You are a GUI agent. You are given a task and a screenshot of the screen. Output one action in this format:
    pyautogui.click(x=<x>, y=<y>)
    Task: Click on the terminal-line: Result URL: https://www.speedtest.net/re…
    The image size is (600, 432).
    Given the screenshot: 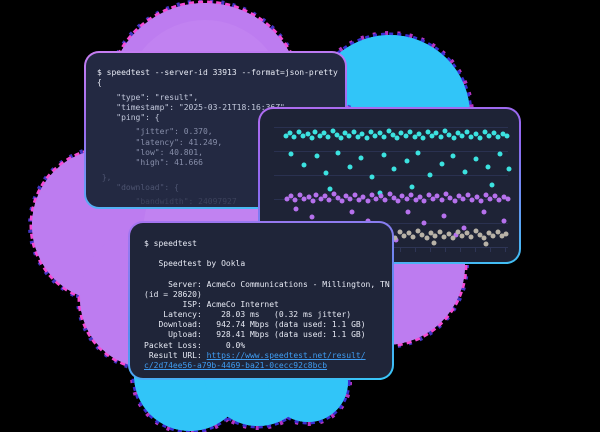 What is the action you would take?
    pyautogui.click(x=268, y=356)
    